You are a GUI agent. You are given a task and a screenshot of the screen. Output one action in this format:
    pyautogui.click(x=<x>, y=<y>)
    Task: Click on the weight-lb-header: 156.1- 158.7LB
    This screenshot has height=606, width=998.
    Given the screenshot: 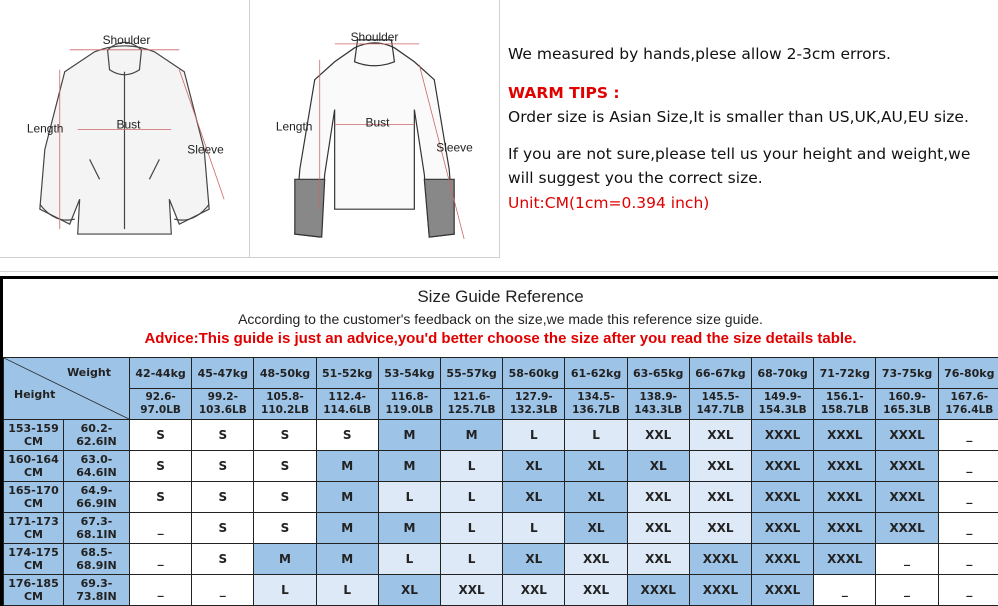 What is the action you would take?
    pyautogui.click(x=845, y=404)
    